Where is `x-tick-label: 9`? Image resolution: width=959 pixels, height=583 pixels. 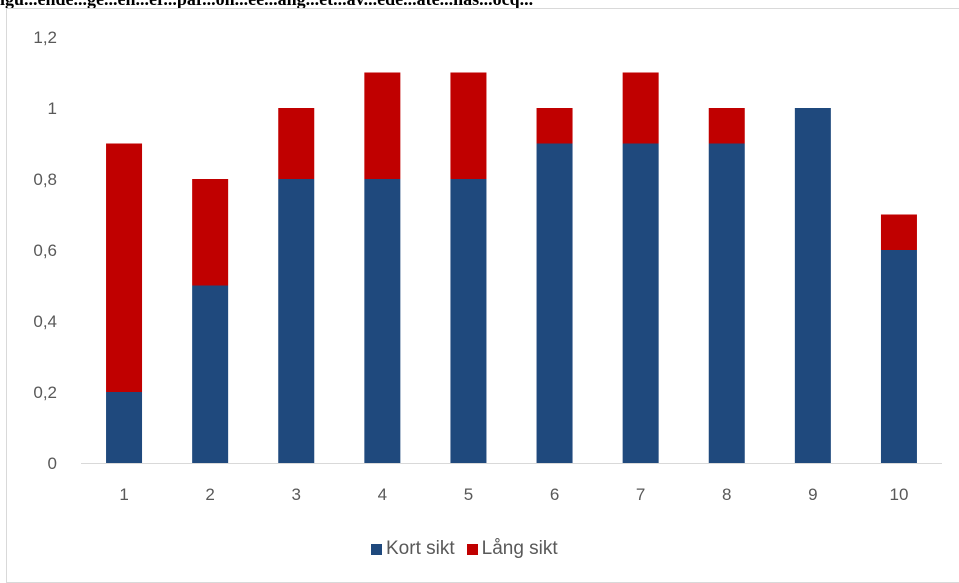 x-tick-label: 9 is located at coordinates (812, 494).